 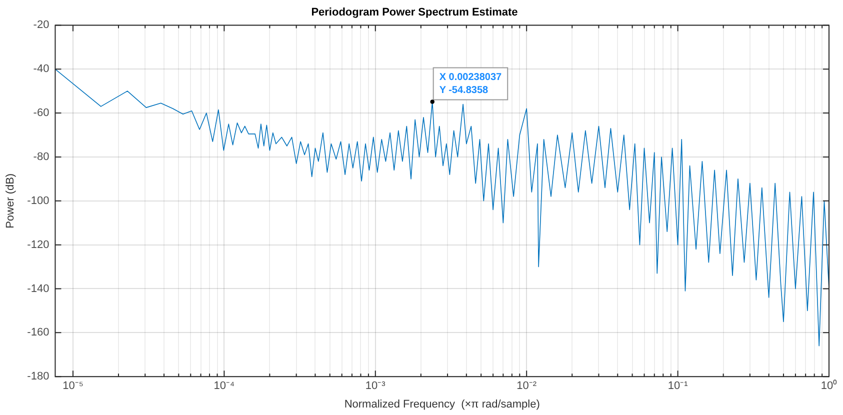 I want to click on y-tick-label: -80, so click(x=41, y=157).